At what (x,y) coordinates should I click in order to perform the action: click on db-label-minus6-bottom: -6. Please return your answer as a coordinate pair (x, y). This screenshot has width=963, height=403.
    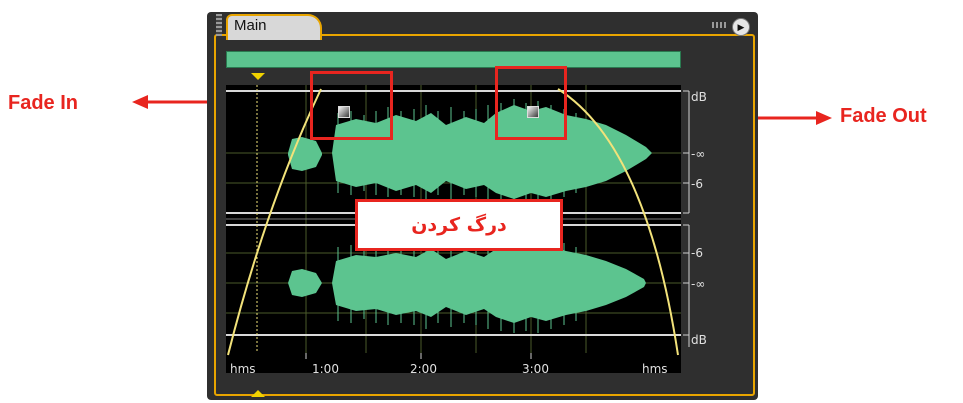
    Looking at the image, I should click on (697, 253).